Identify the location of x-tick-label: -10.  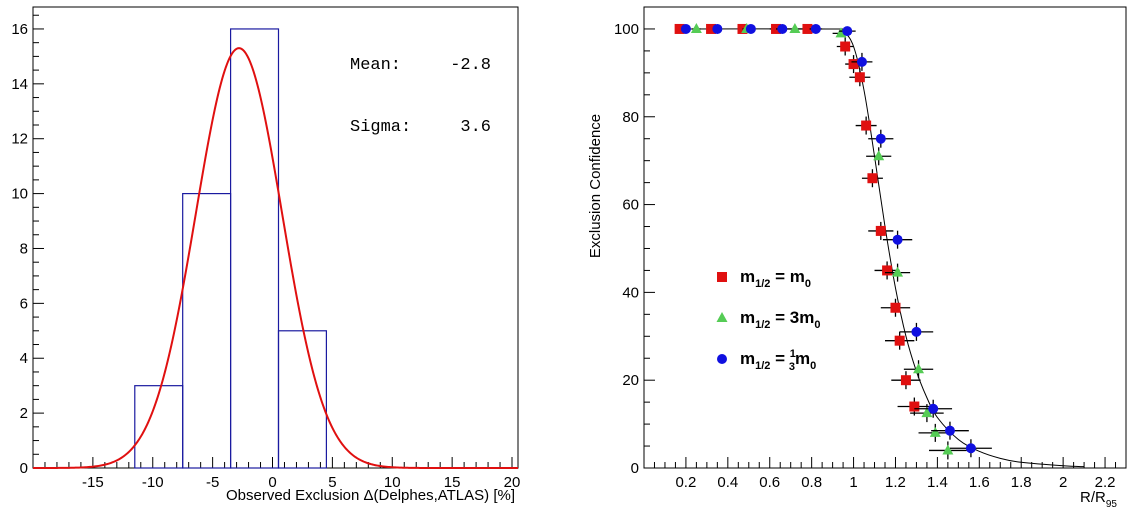
(153, 482).